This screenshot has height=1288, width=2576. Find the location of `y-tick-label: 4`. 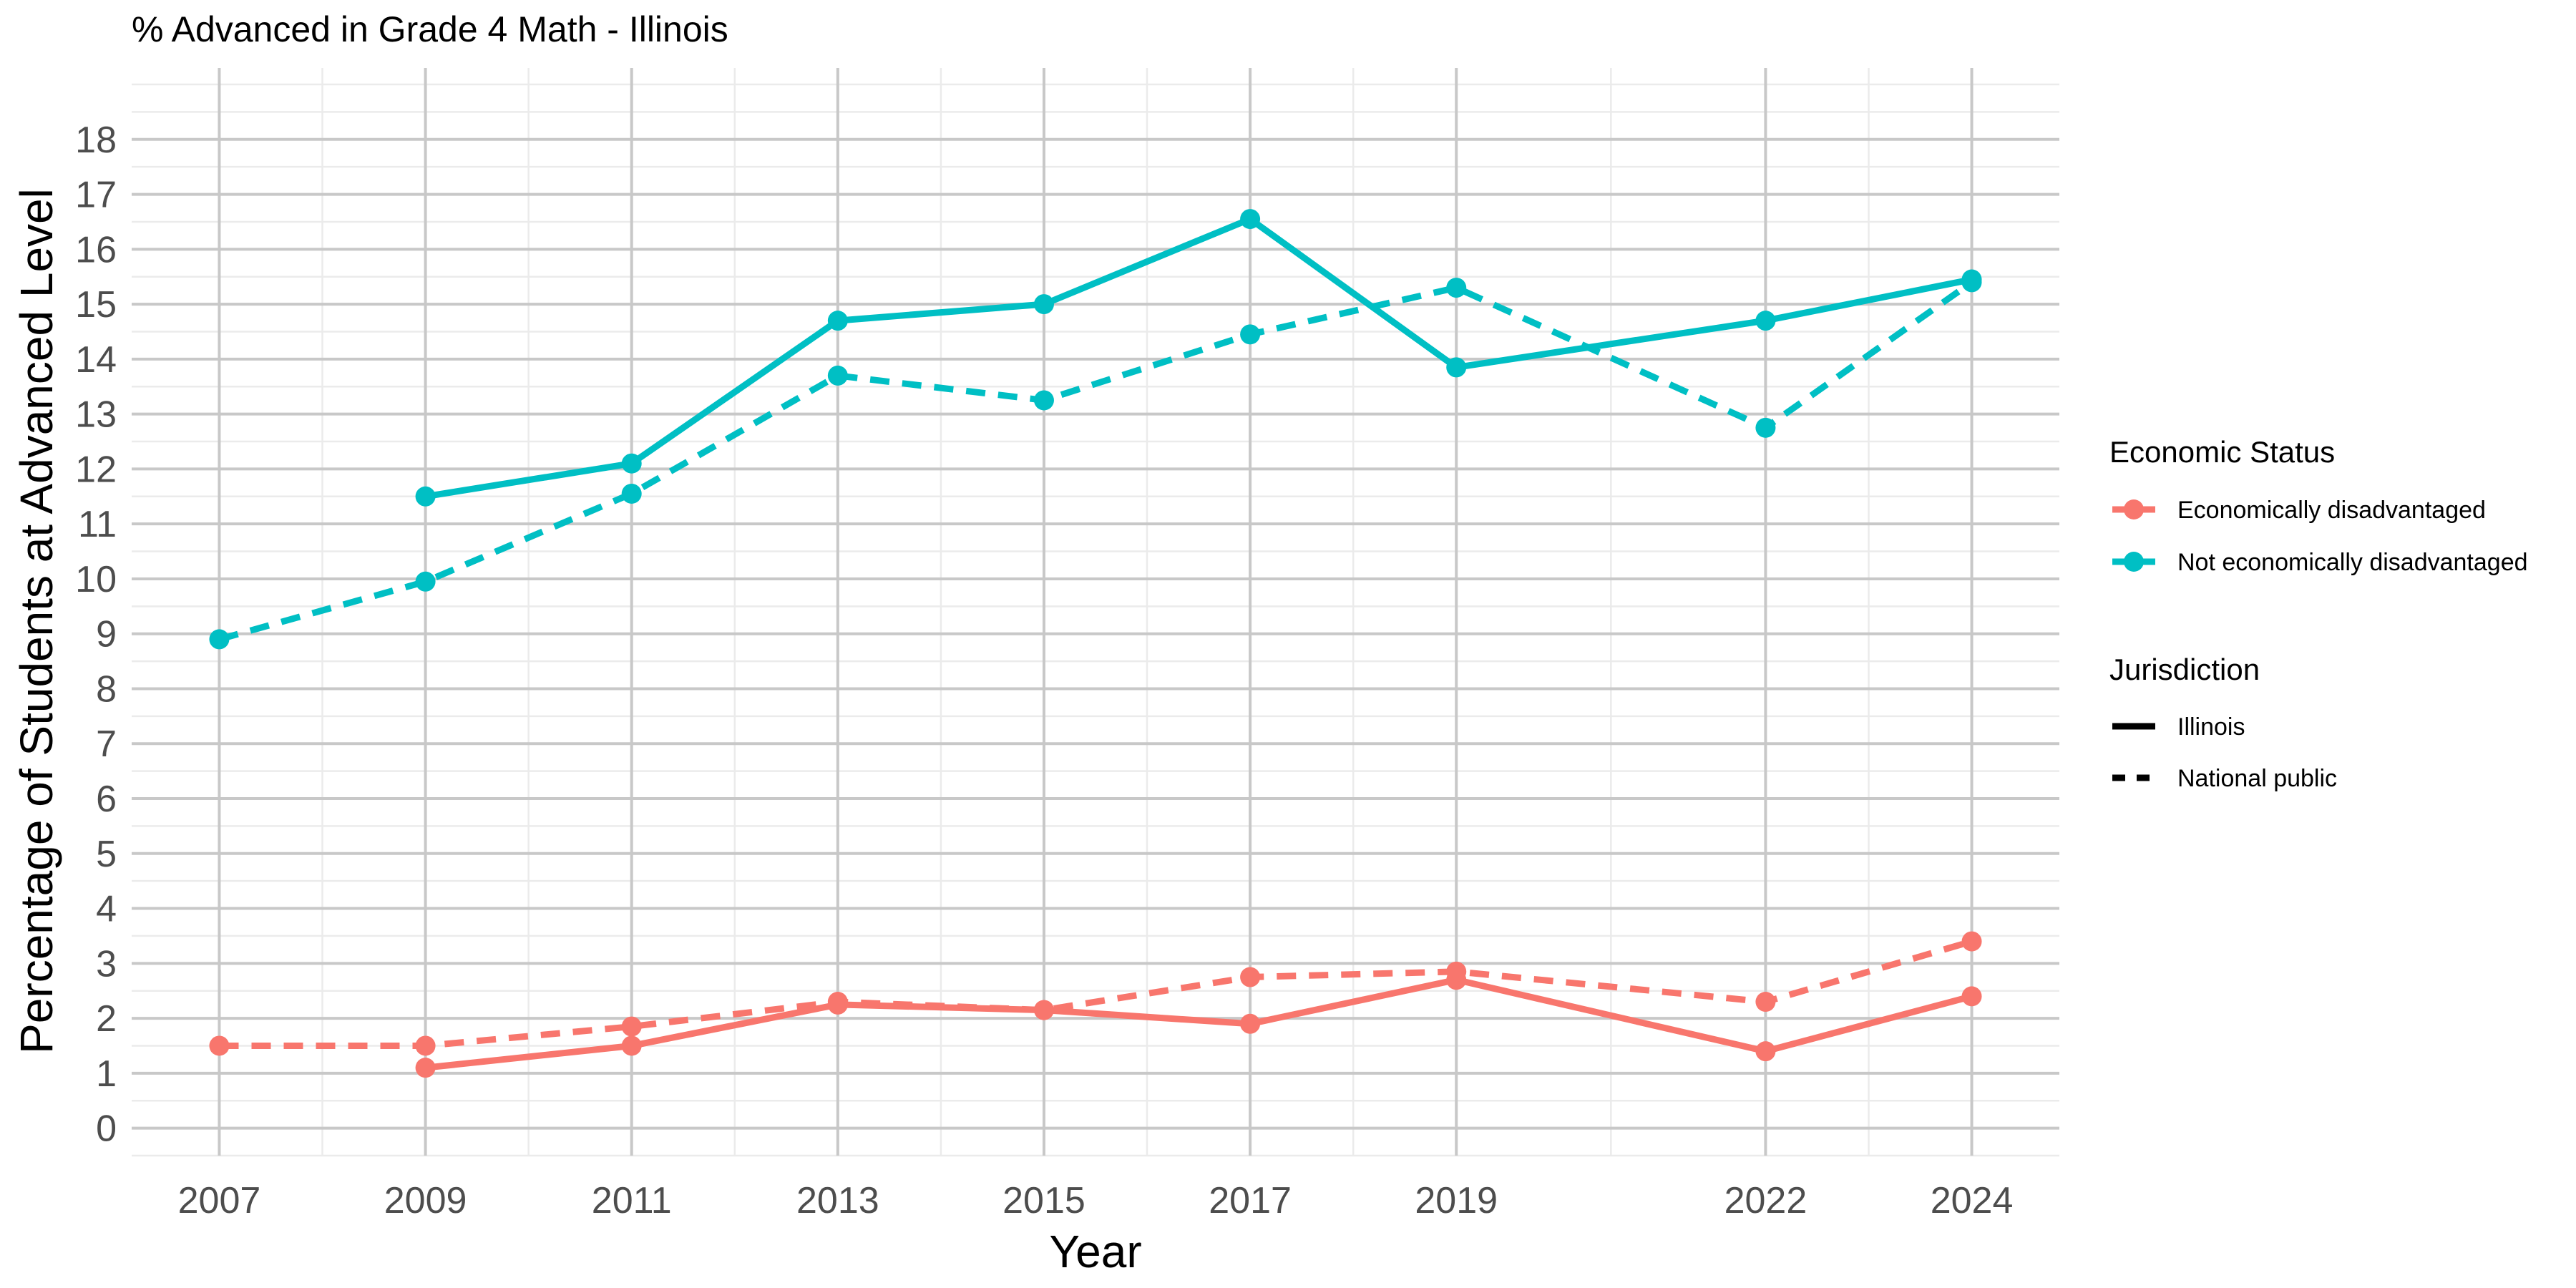

y-tick-label: 4 is located at coordinates (106, 909).